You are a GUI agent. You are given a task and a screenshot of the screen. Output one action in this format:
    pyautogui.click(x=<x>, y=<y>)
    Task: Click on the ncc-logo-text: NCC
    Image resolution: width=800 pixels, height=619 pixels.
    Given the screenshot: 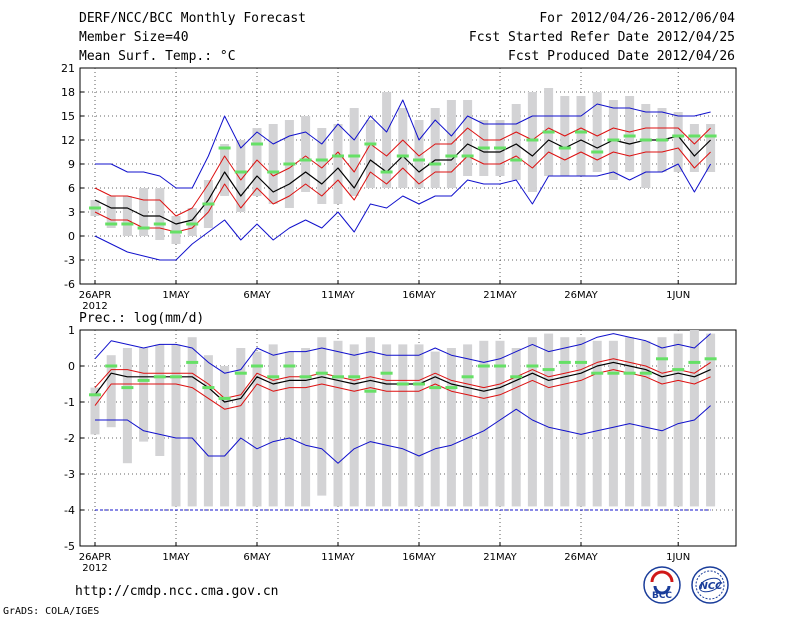 What is the action you would take?
    pyautogui.click(x=711, y=586)
    